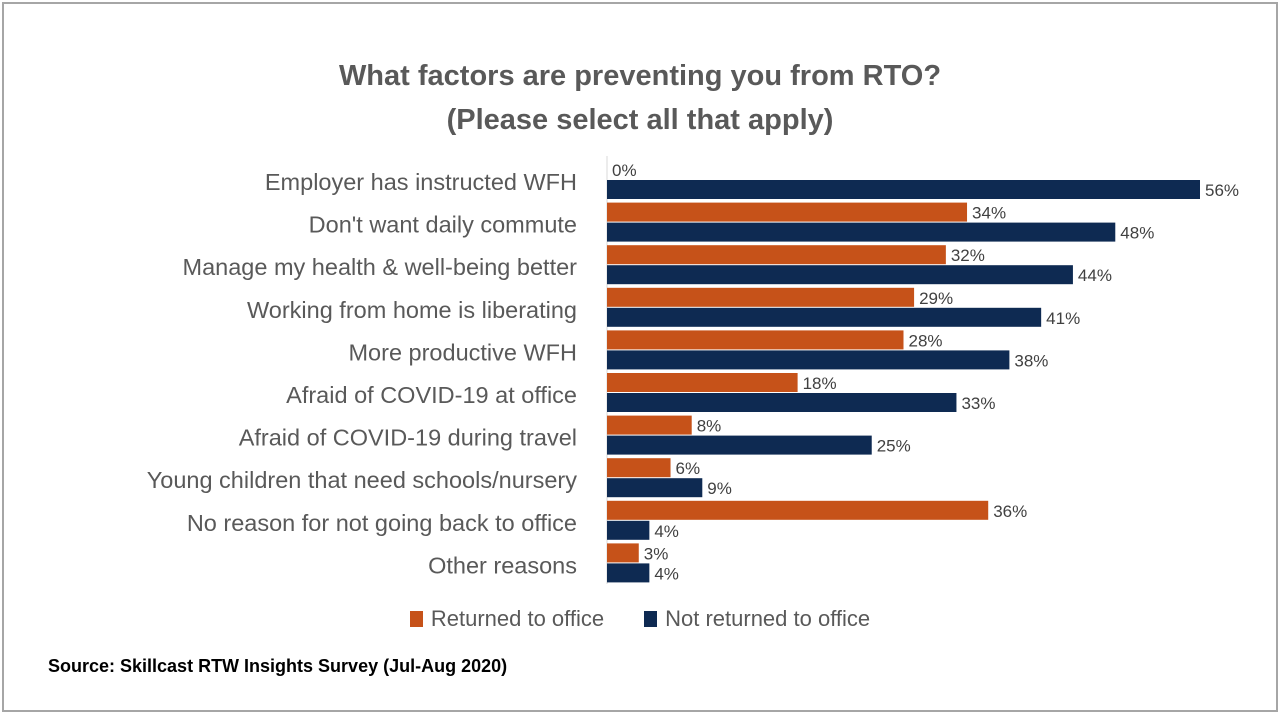 The image size is (1280, 720). What do you see at coordinates (421, 182) in the screenshot?
I see `category-label: Employer has instructed WFH` at bounding box center [421, 182].